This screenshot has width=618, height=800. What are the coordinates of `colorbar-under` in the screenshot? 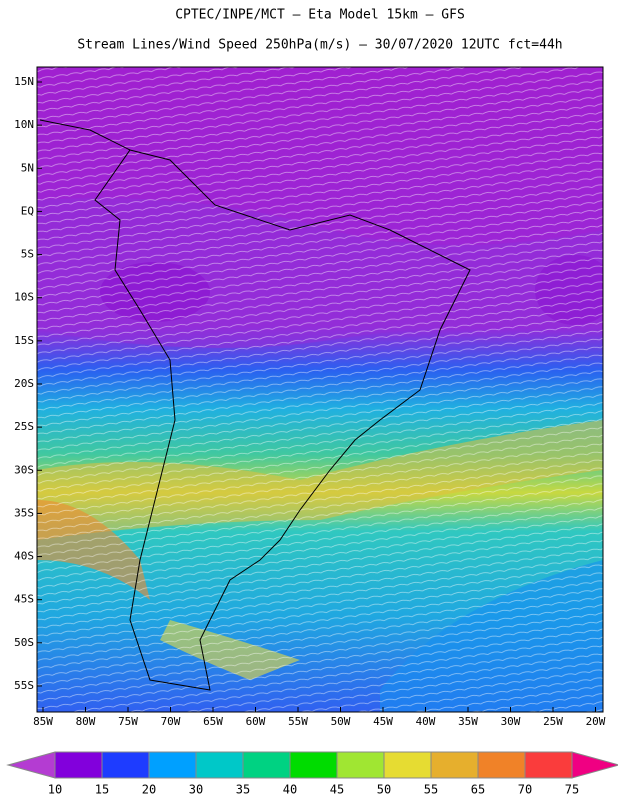 It's located at (31, 765).